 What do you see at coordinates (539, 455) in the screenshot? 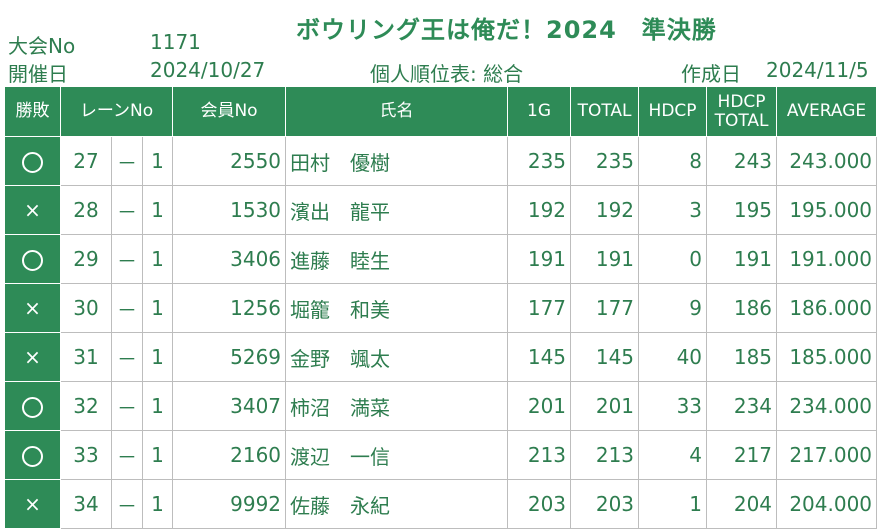
I see `score-1g: 213` at bounding box center [539, 455].